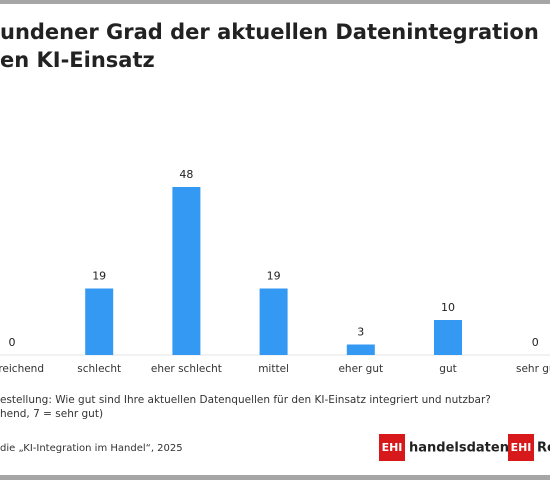  What do you see at coordinates (51, 414) in the screenshot?
I see `footnote: hend, 7 = sehr gut)` at bounding box center [51, 414].